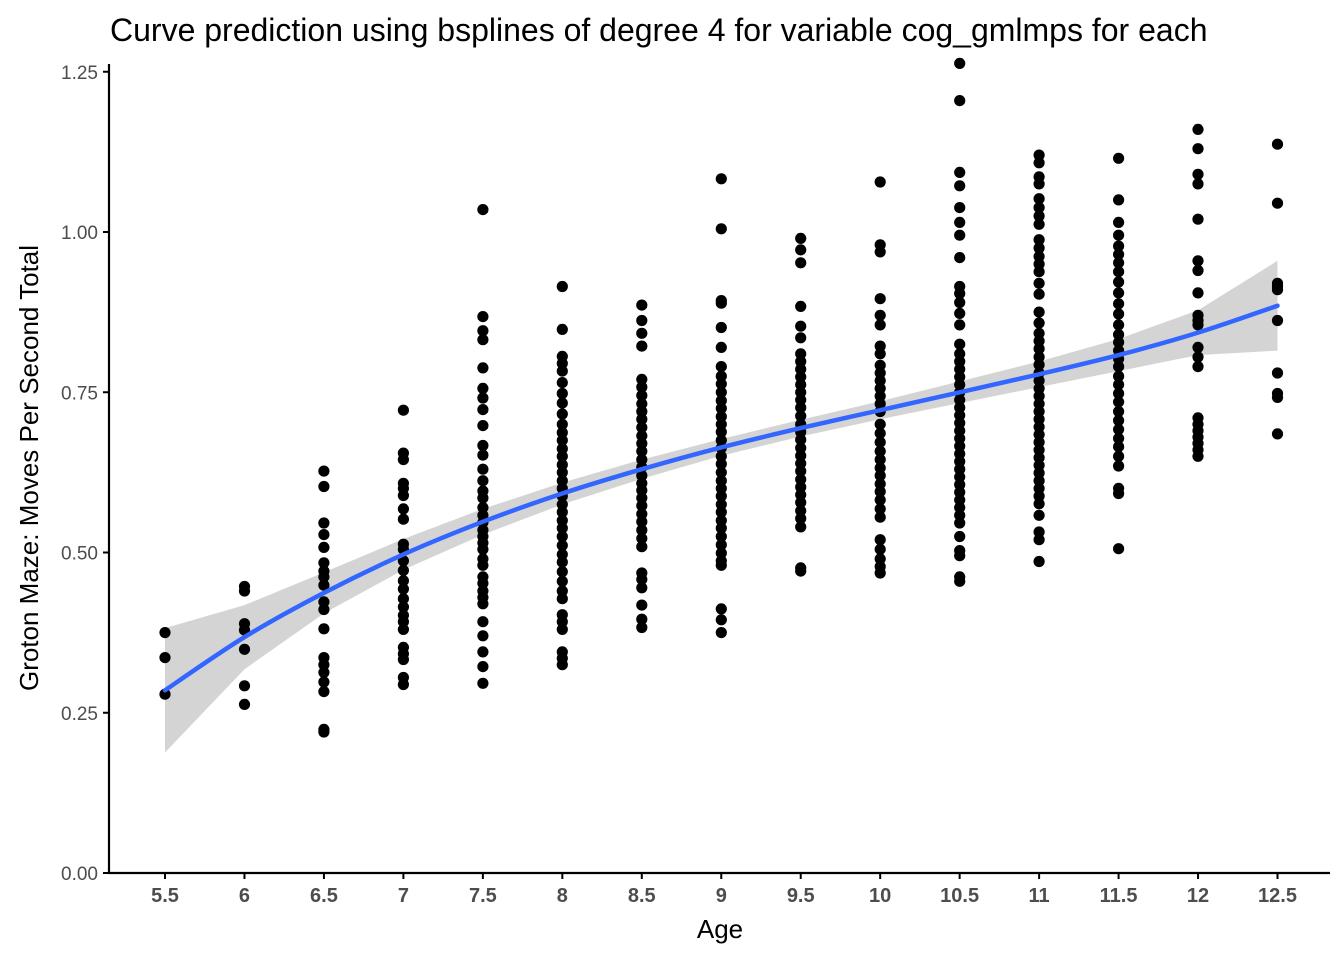  I want to click on x-tick-label: 8.5, so click(642, 896).